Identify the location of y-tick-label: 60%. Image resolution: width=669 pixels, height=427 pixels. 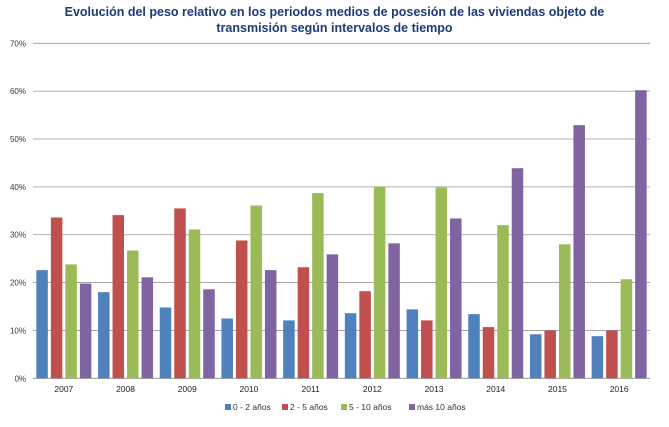
(18, 91).